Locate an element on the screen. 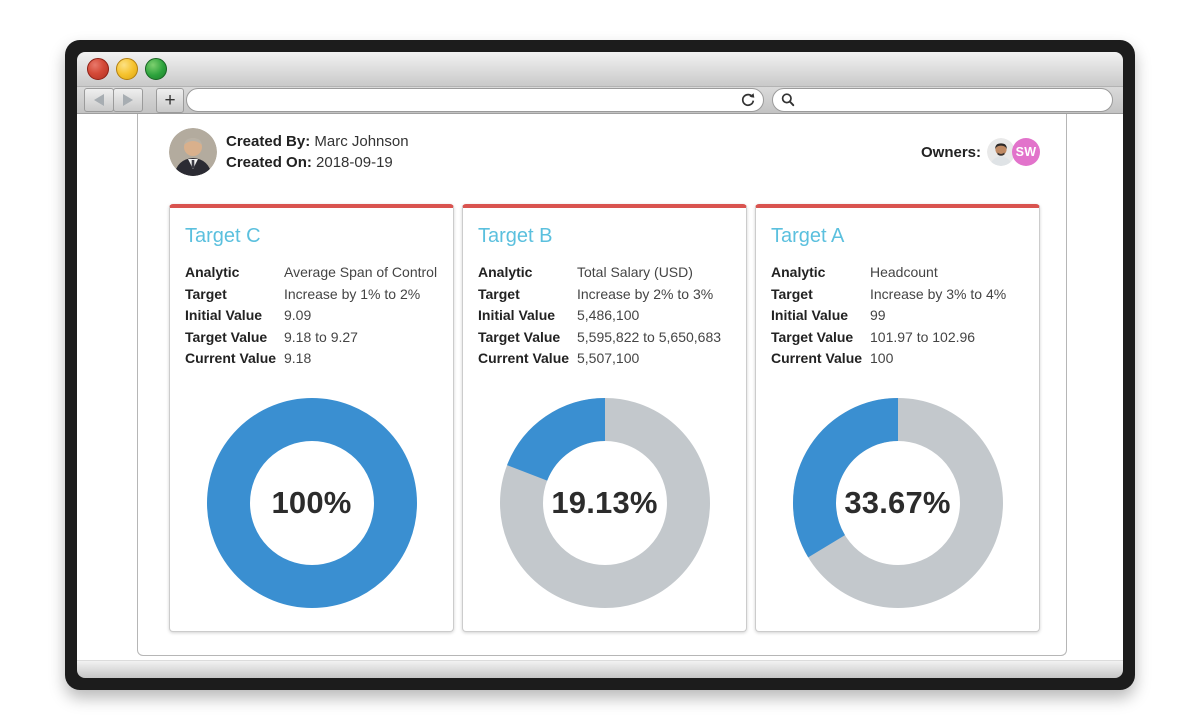 The image size is (1200, 720). detail-value: Increase by 1% to 2% is located at coordinates (352, 293).